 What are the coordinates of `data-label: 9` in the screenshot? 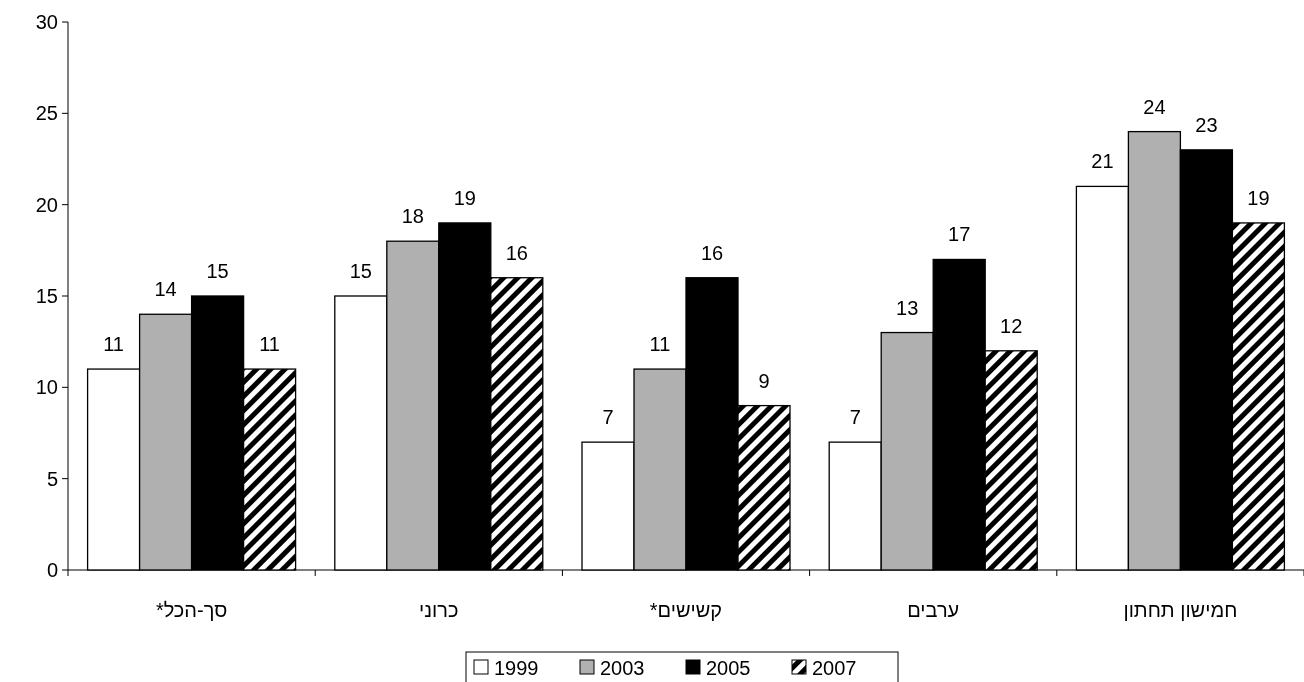 It's located at (764, 380).